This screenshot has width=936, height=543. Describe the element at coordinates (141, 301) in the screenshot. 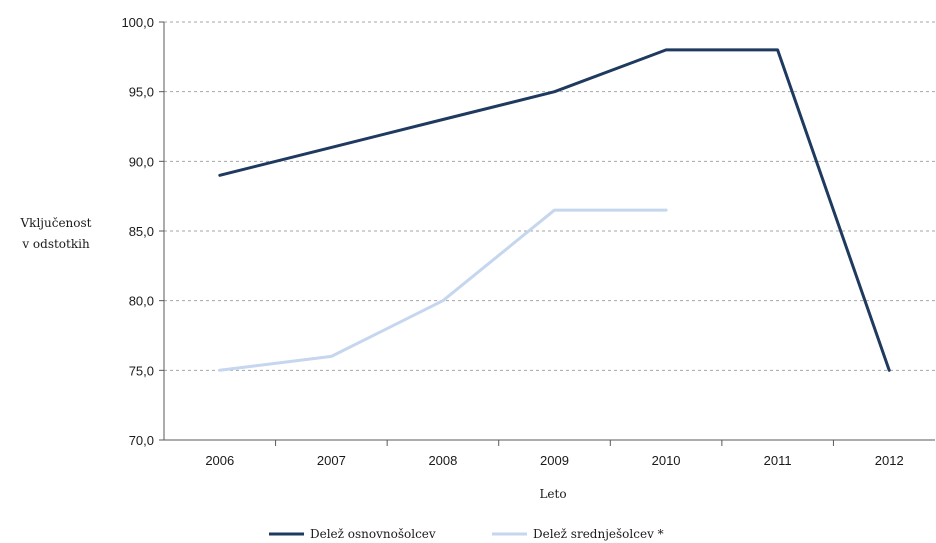

I see `y-tick-label: 80,0` at that location.